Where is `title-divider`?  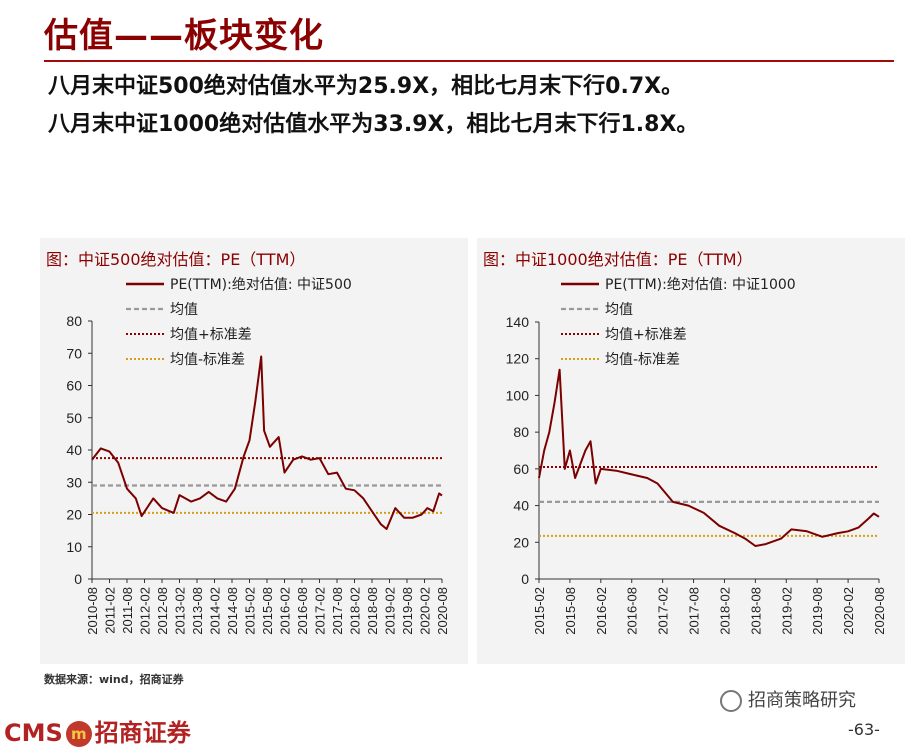 title-divider is located at coordinates (469, 61).